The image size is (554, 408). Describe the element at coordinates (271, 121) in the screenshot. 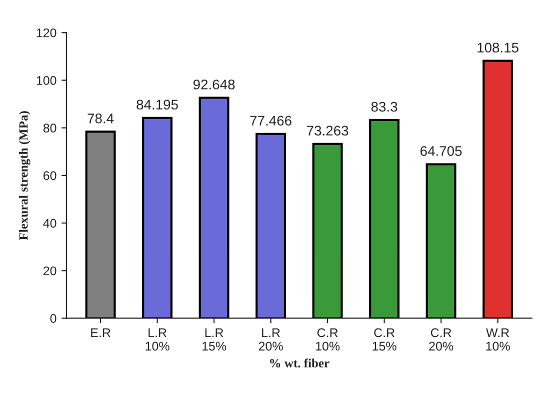

I see `data-label: 77.466` at that location.